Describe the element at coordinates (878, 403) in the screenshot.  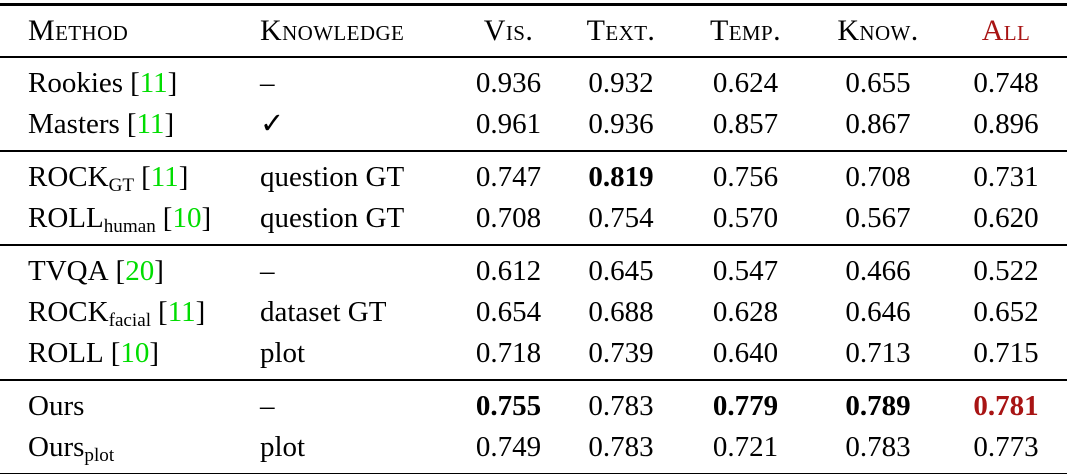
I see `score-cell-know: 0.789` at that location.